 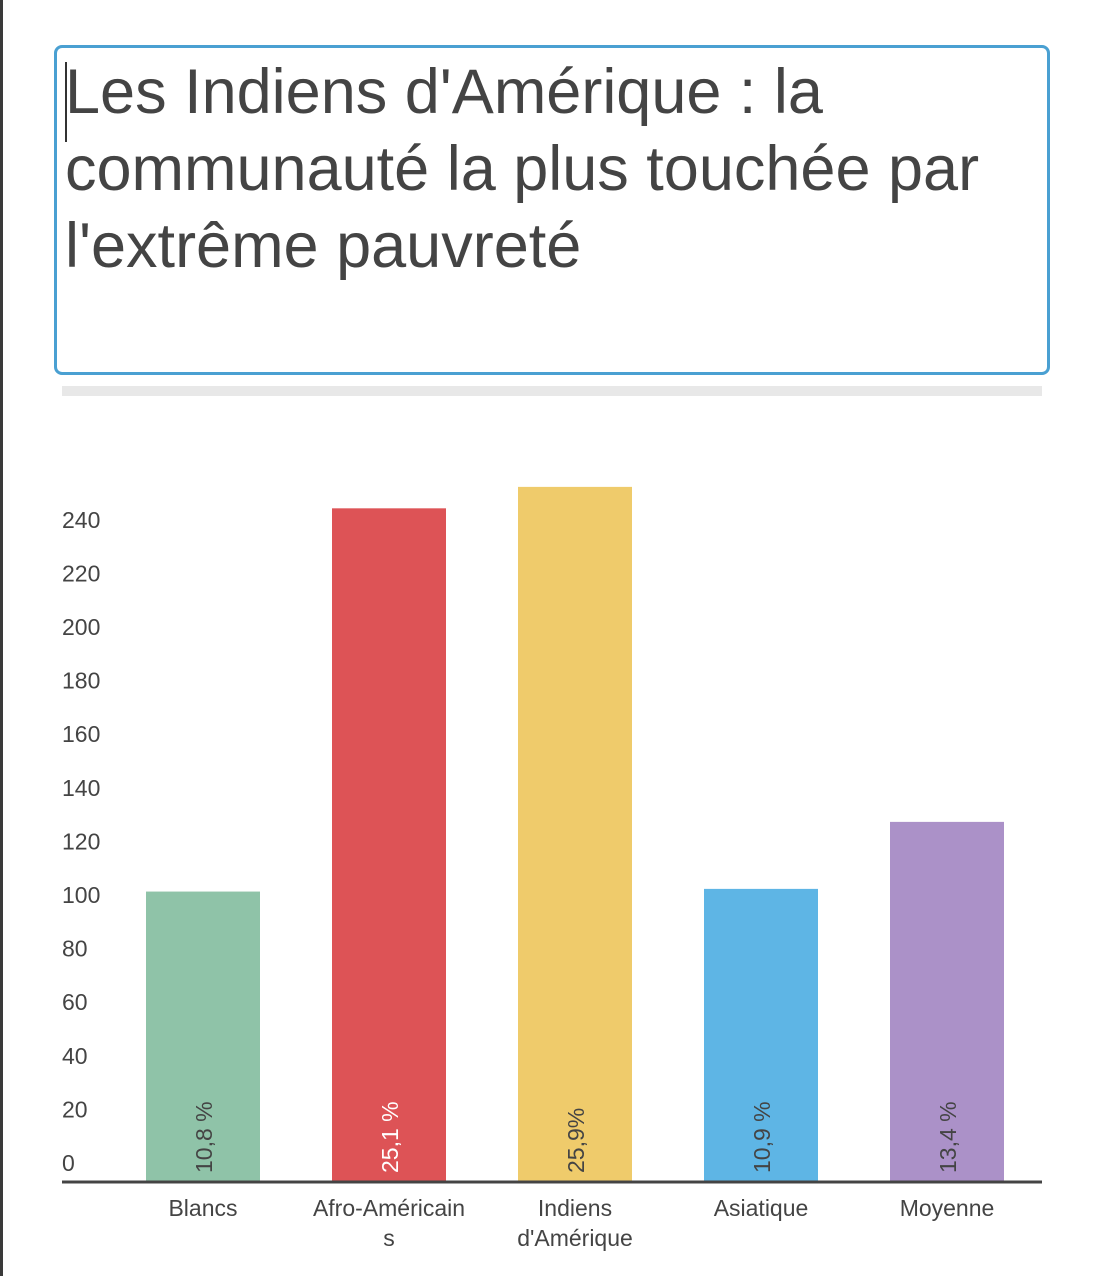 I want to click on y-tick-label: 180, so click(x=81, y=681).